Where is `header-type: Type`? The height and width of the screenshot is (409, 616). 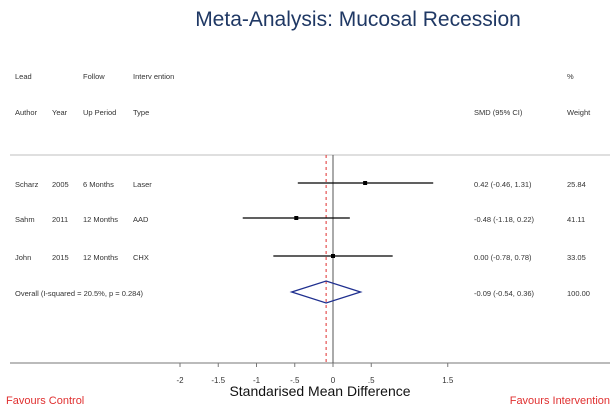 header-type: Type is located at coordinates (141, 112).